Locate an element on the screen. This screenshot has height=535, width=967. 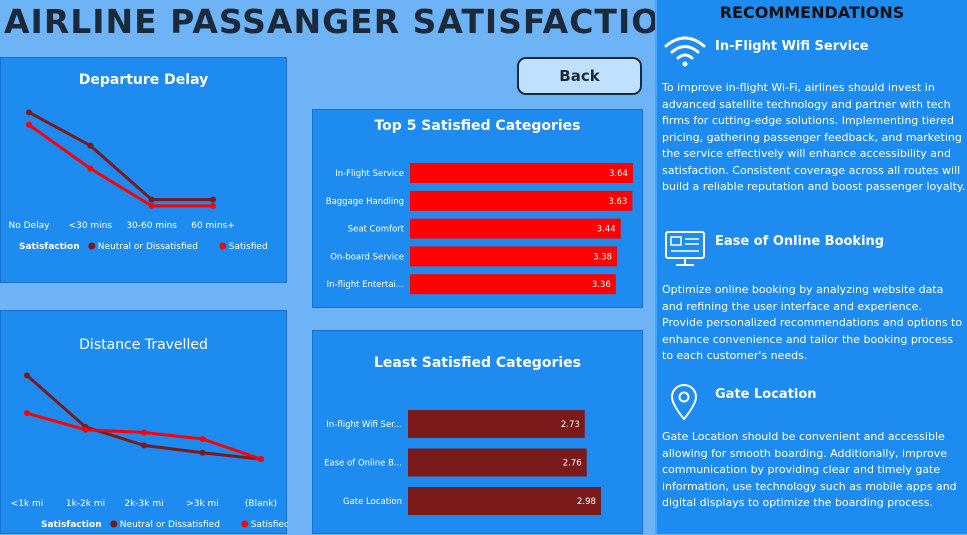
x-tick-label: <30 mins is located at coordinates (91, 226).